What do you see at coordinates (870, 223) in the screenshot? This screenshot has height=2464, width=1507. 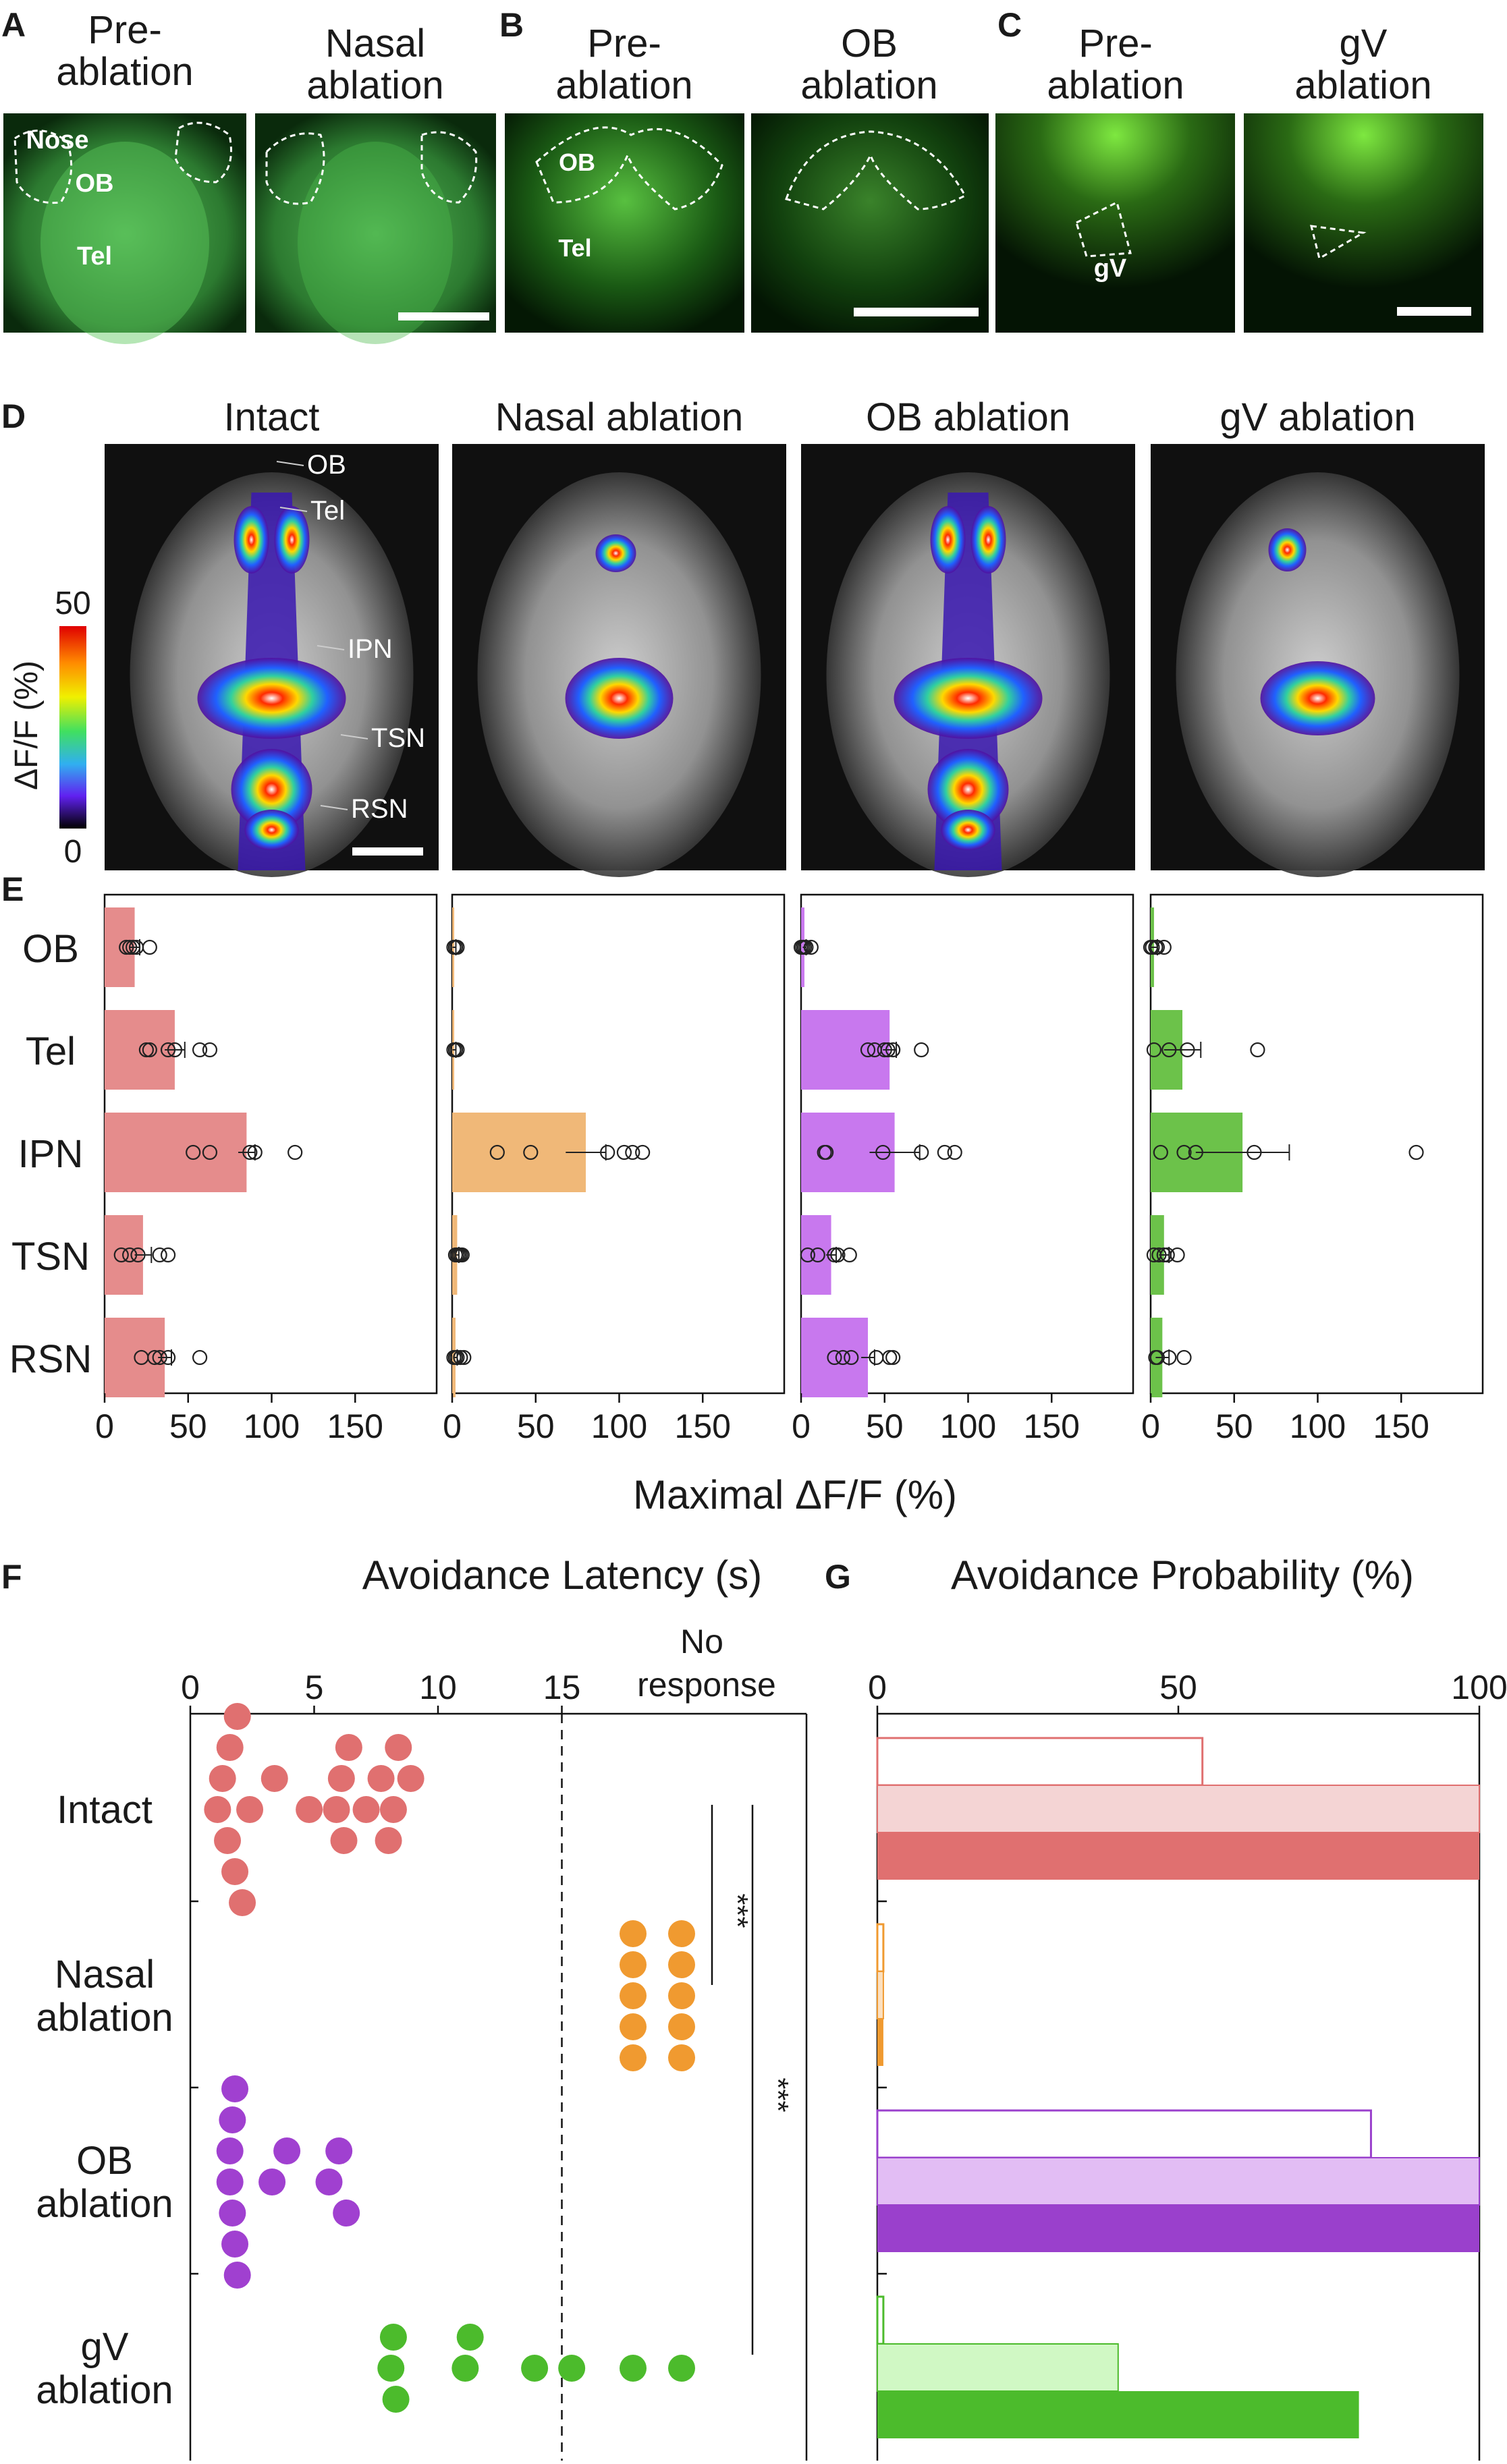 I see `panel-b-image-ob-ablation-glow` at bounding box center [870, 223].